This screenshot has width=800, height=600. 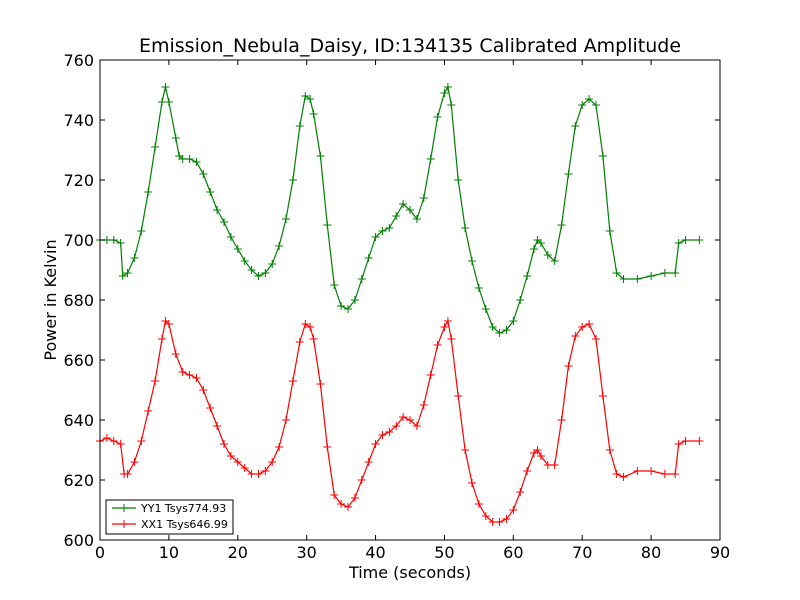 I want to click on x-tick-label: 70, so click(x=582, y=552).